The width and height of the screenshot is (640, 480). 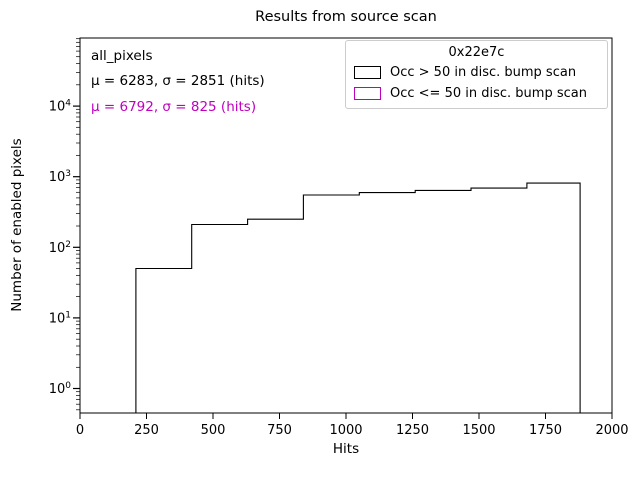 I want to click on x-axis-ticks: 0 250 500 750 1000 1250 1500 1750 2000, so click(x=352, y=425).